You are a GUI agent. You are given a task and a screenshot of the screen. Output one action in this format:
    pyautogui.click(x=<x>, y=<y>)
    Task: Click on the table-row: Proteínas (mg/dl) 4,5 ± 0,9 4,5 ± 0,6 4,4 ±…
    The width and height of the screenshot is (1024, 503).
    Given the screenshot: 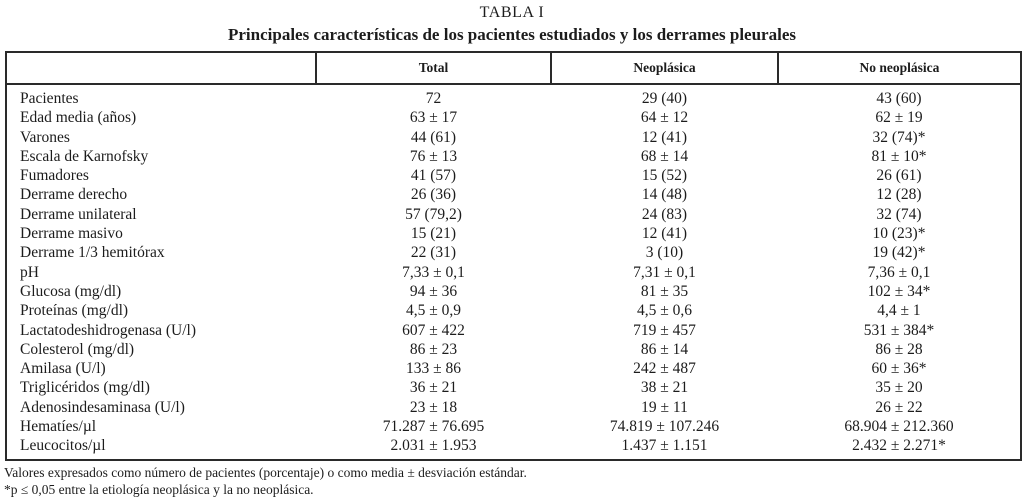 What is the action you would take?
    pyautogui.click(x=513, y=310)
    